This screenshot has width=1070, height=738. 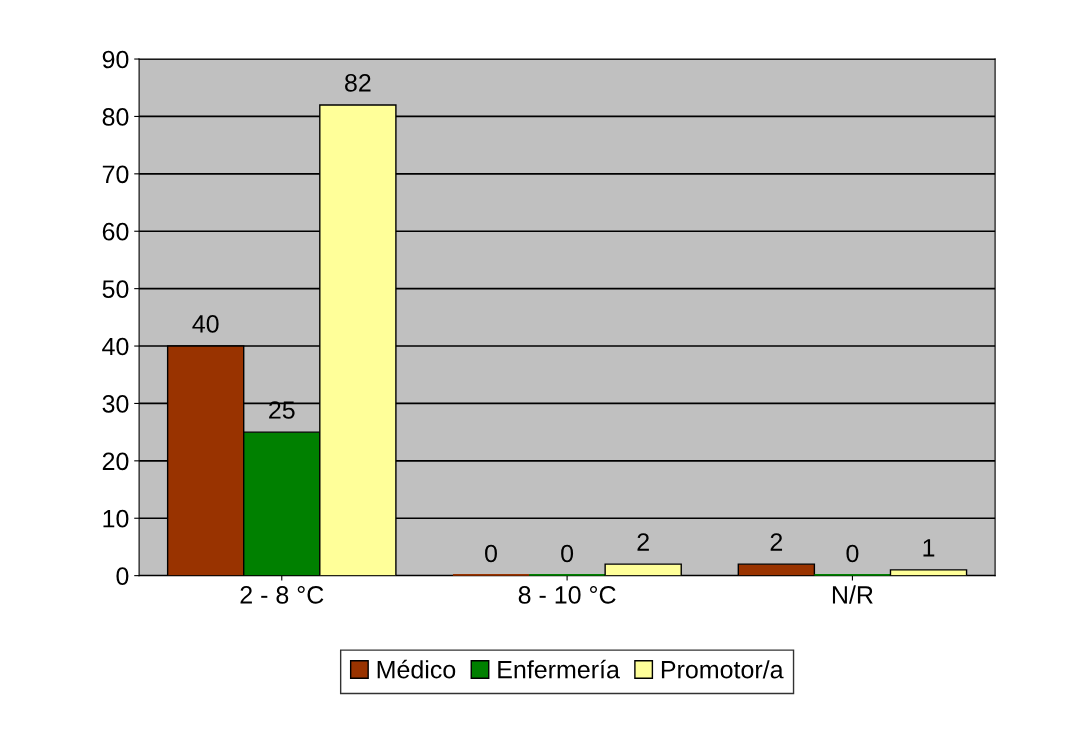 What do you see at coordinates (122, 576) in the screenshot?
I see `y-tick-label: 0` at bounding box center [122, 576].